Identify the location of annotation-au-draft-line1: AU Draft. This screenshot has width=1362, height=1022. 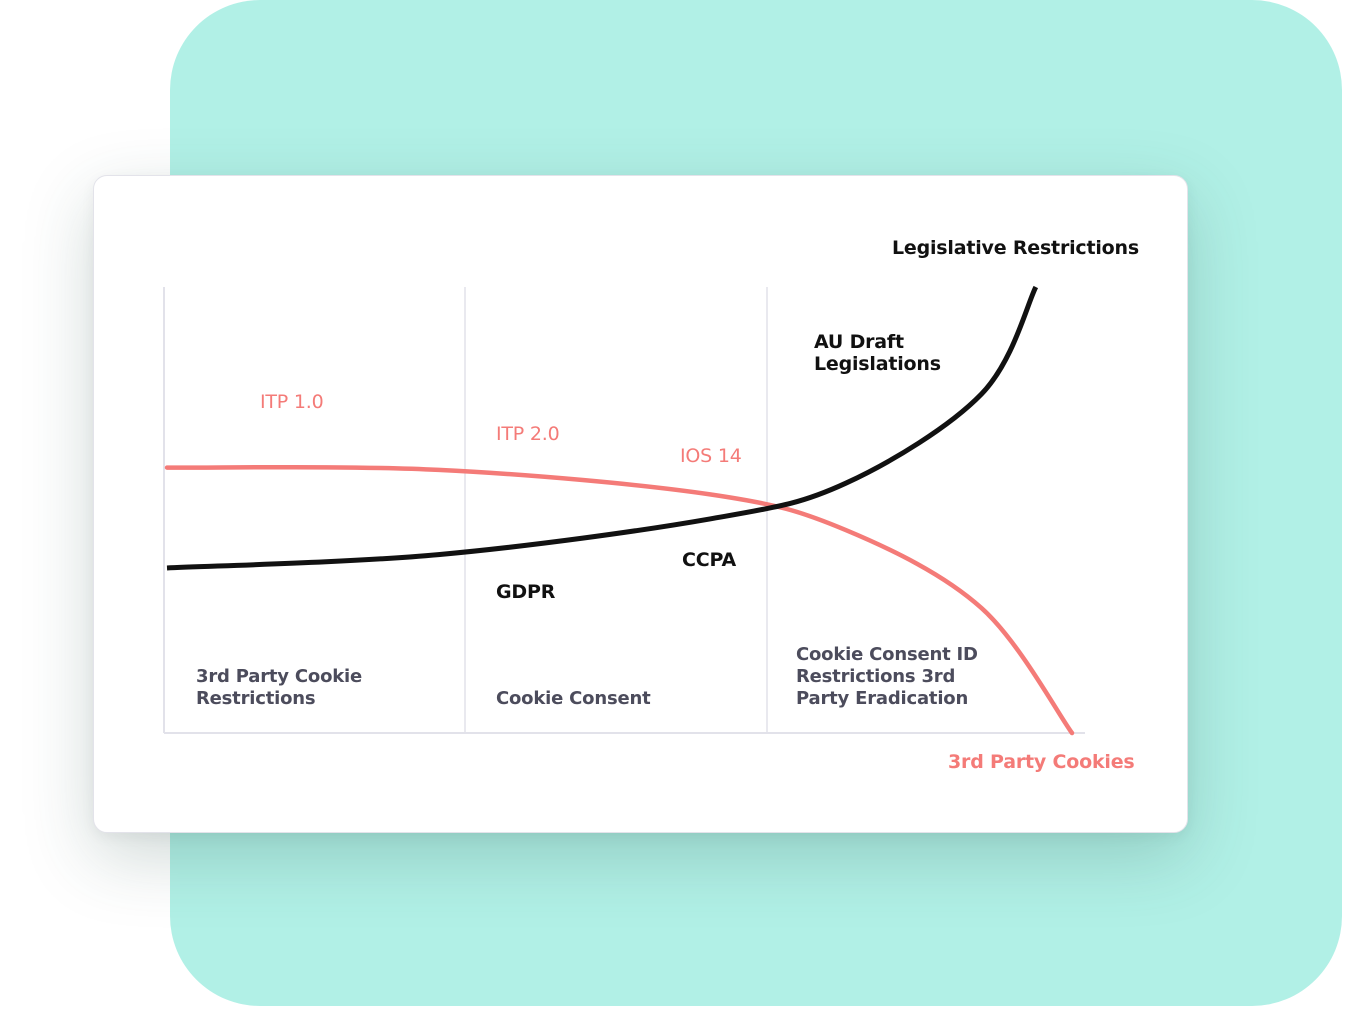
(859, 342).